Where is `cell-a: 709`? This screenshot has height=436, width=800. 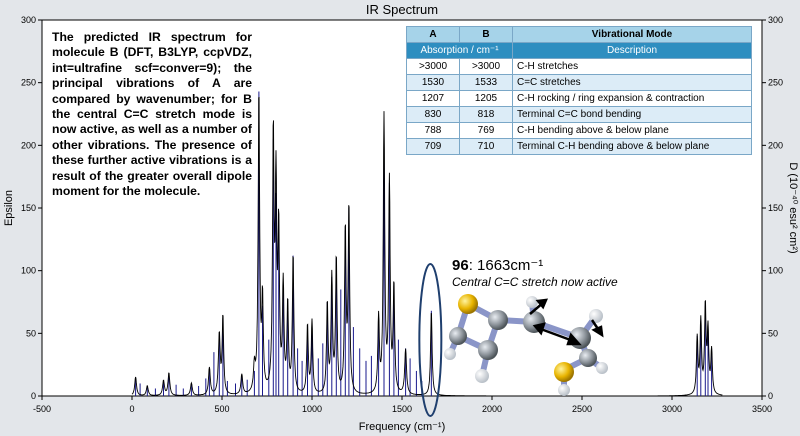
cell-a: 709 is located at coordinates (433, 146).